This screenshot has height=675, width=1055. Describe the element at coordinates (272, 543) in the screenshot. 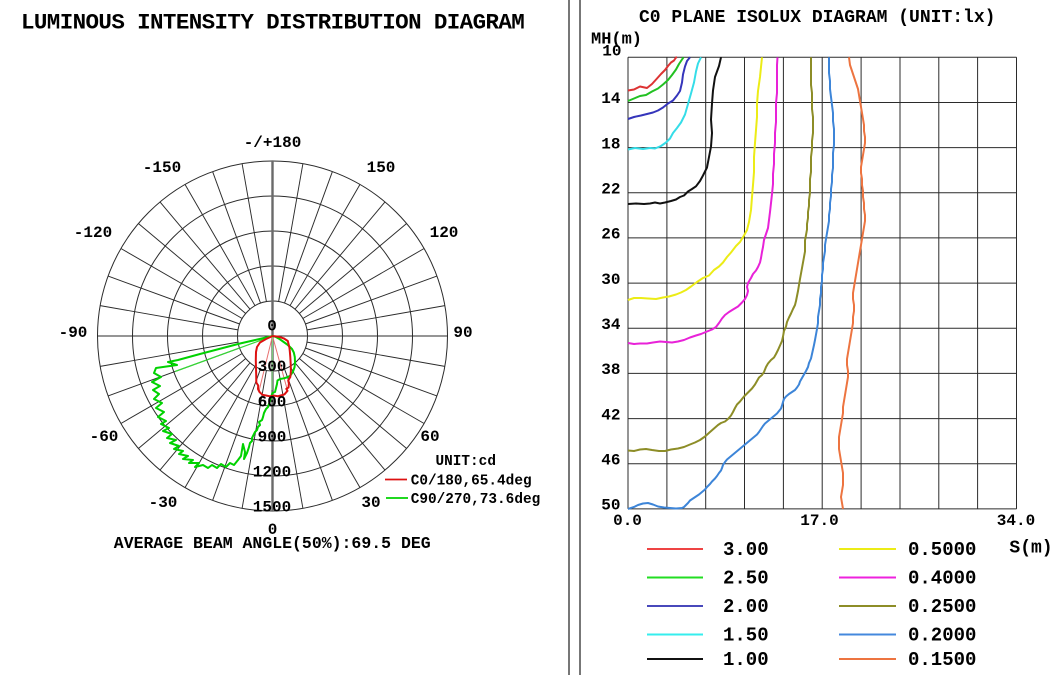

I see `svg-text:AVERAGE BEAM ANGLE(50%):69.5 D: AVERAGE BEAM ANGLE(50%):69.5 DEG` at that location.